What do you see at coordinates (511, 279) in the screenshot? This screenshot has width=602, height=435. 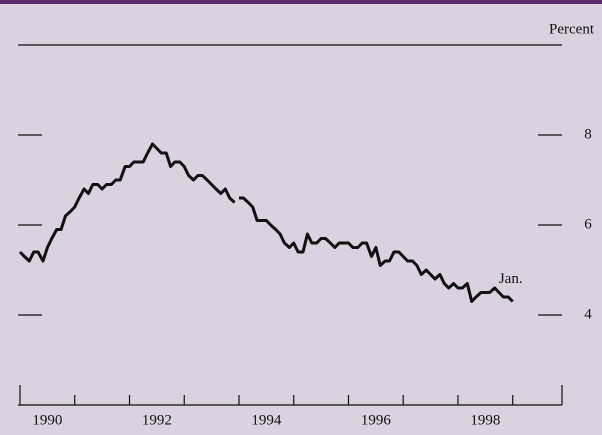 I see `annotation: Jan.` at bounding box center [511, 279].